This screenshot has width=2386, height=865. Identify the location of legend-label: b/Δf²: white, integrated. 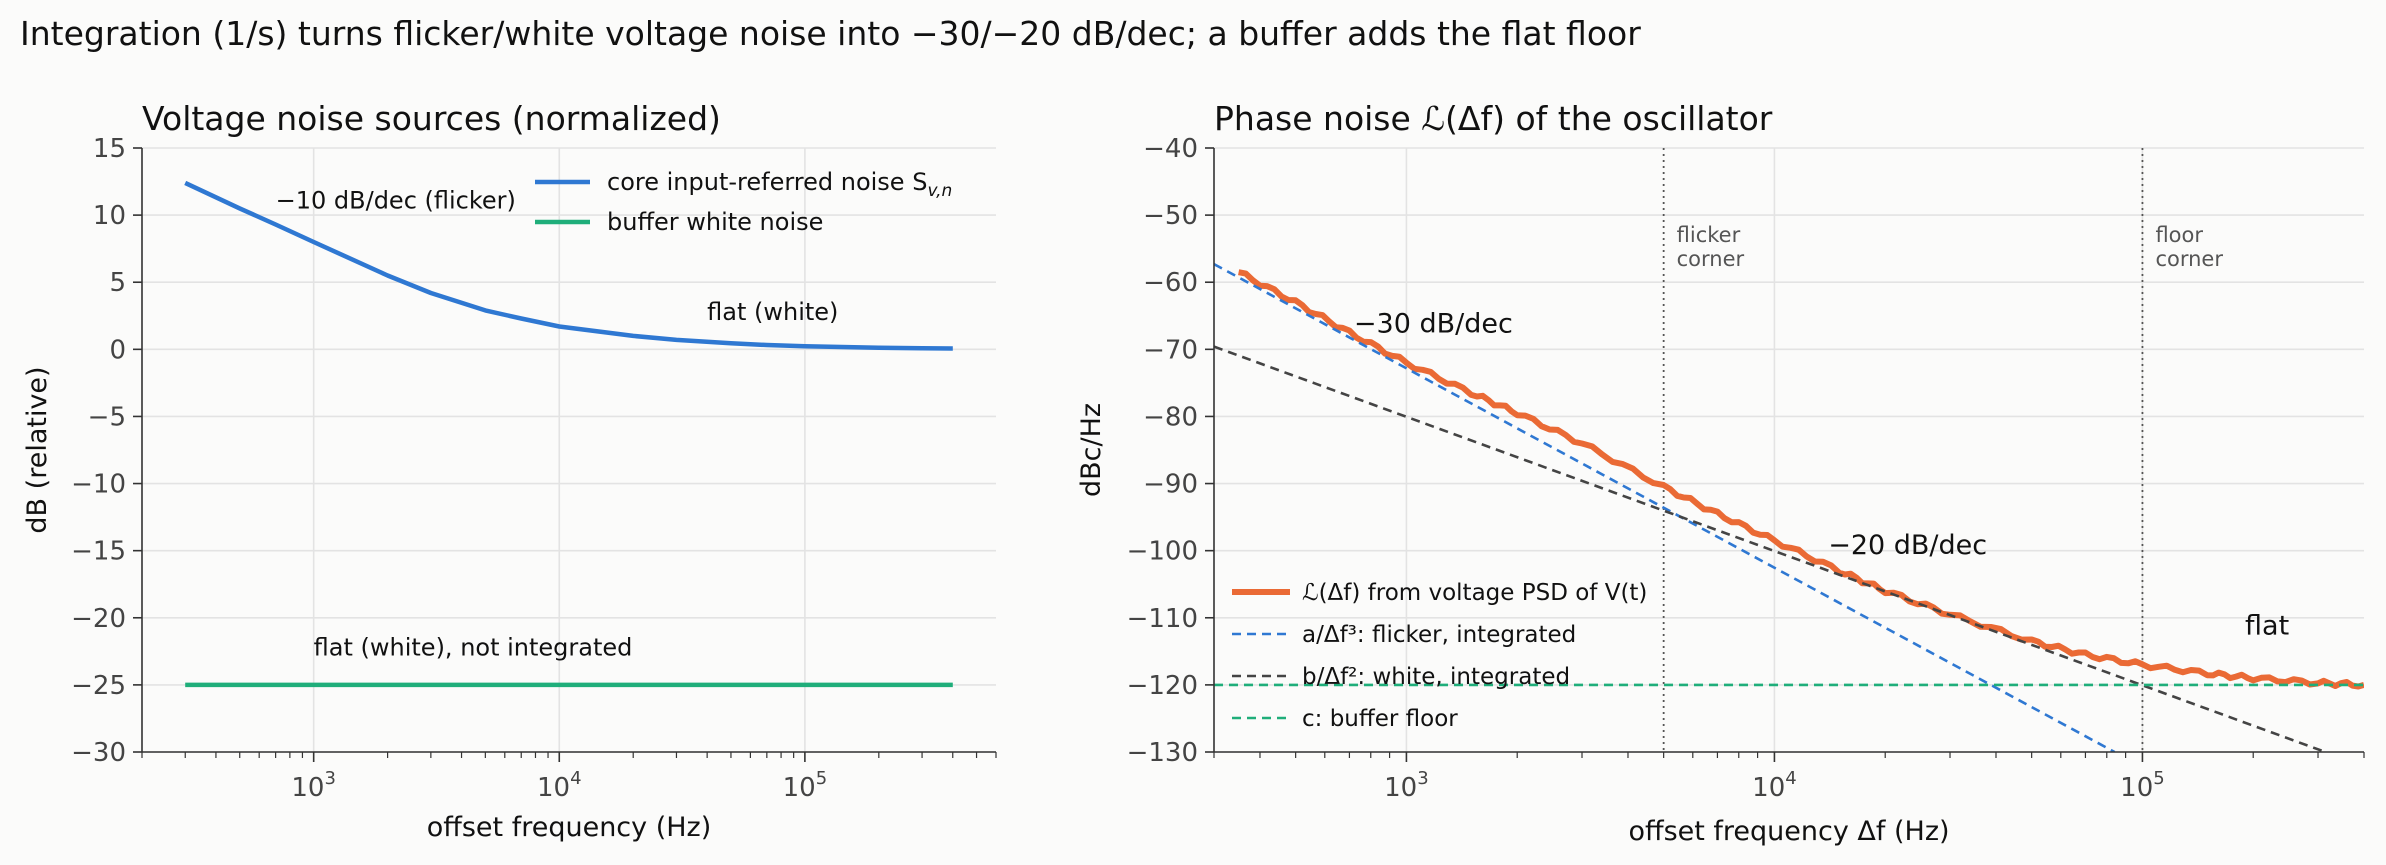
(1436, 677).